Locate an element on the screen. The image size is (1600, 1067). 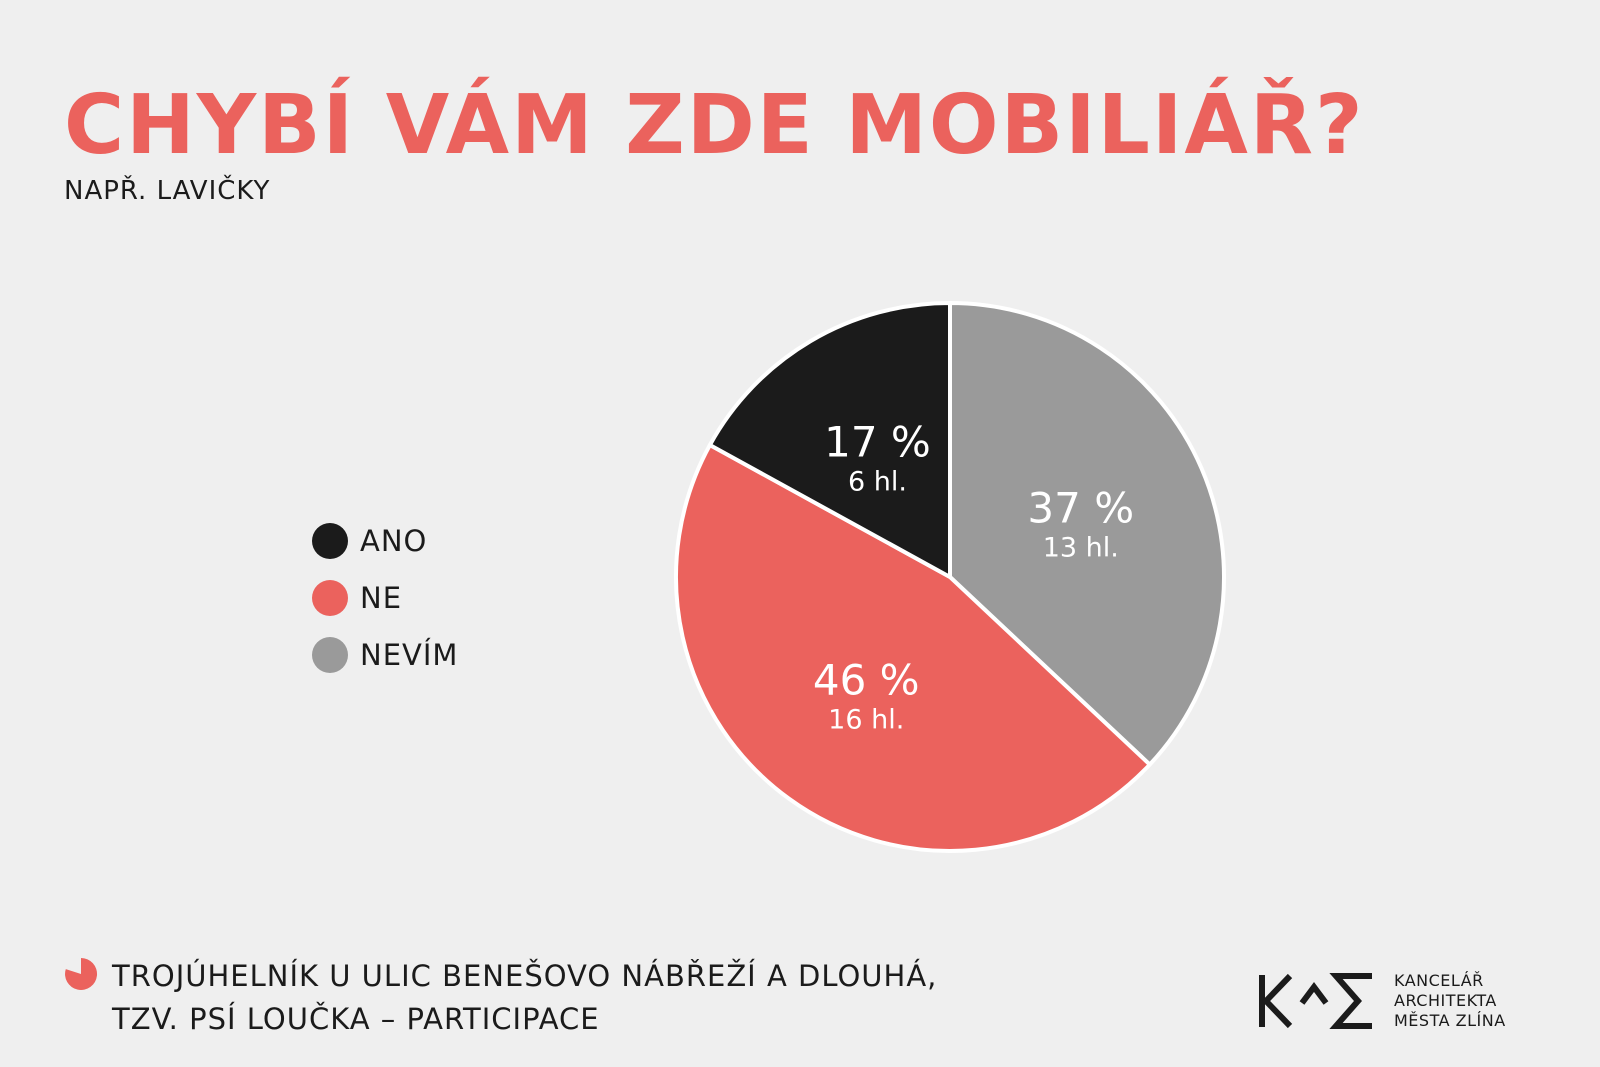
kam-logo-icon is located at coordinates (1315, 1001).